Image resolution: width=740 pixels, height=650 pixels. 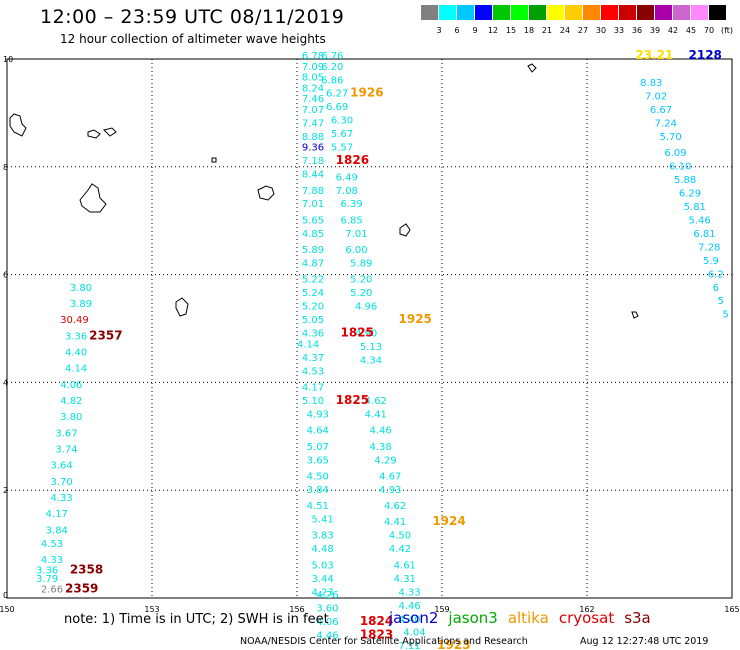 What do you see at coordinates (327, 595) in the screenshot?
I see `wave-height-value: 4.26` at bounding box center [327, 595].